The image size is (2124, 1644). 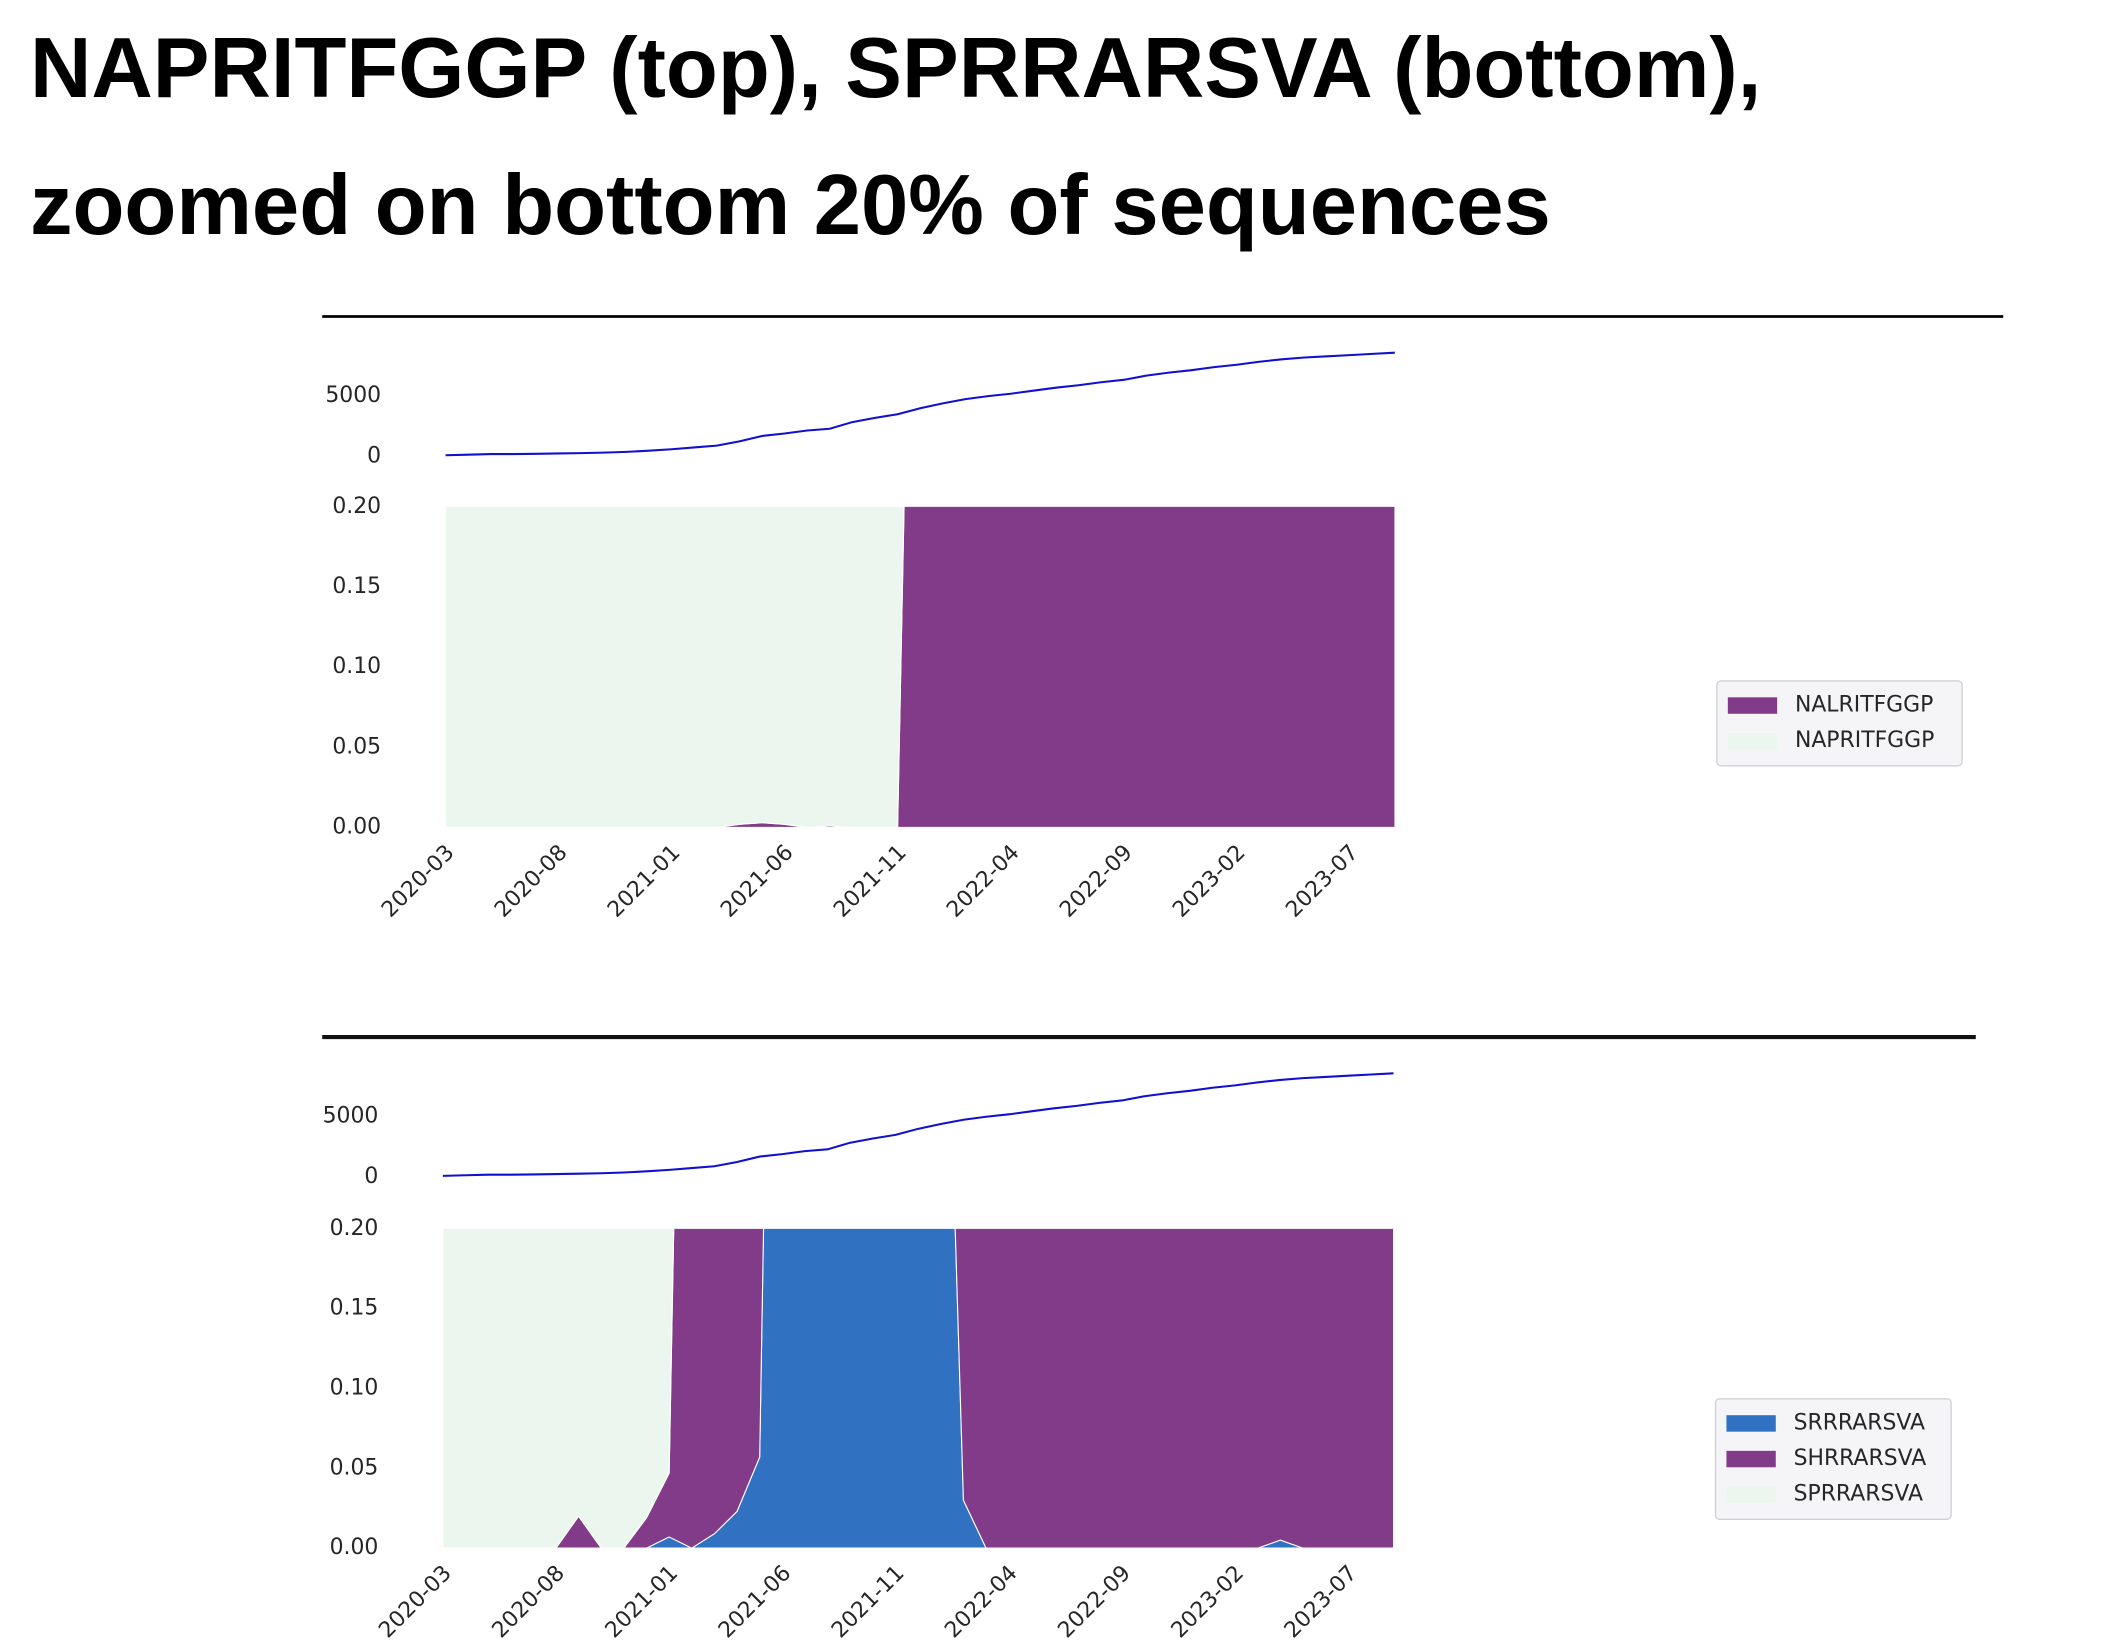 What do you see at coordinates (1864, 740) in the screenshot?
I see `legend-label: NAPRITFGGP` at bounding box center [1864, 740].